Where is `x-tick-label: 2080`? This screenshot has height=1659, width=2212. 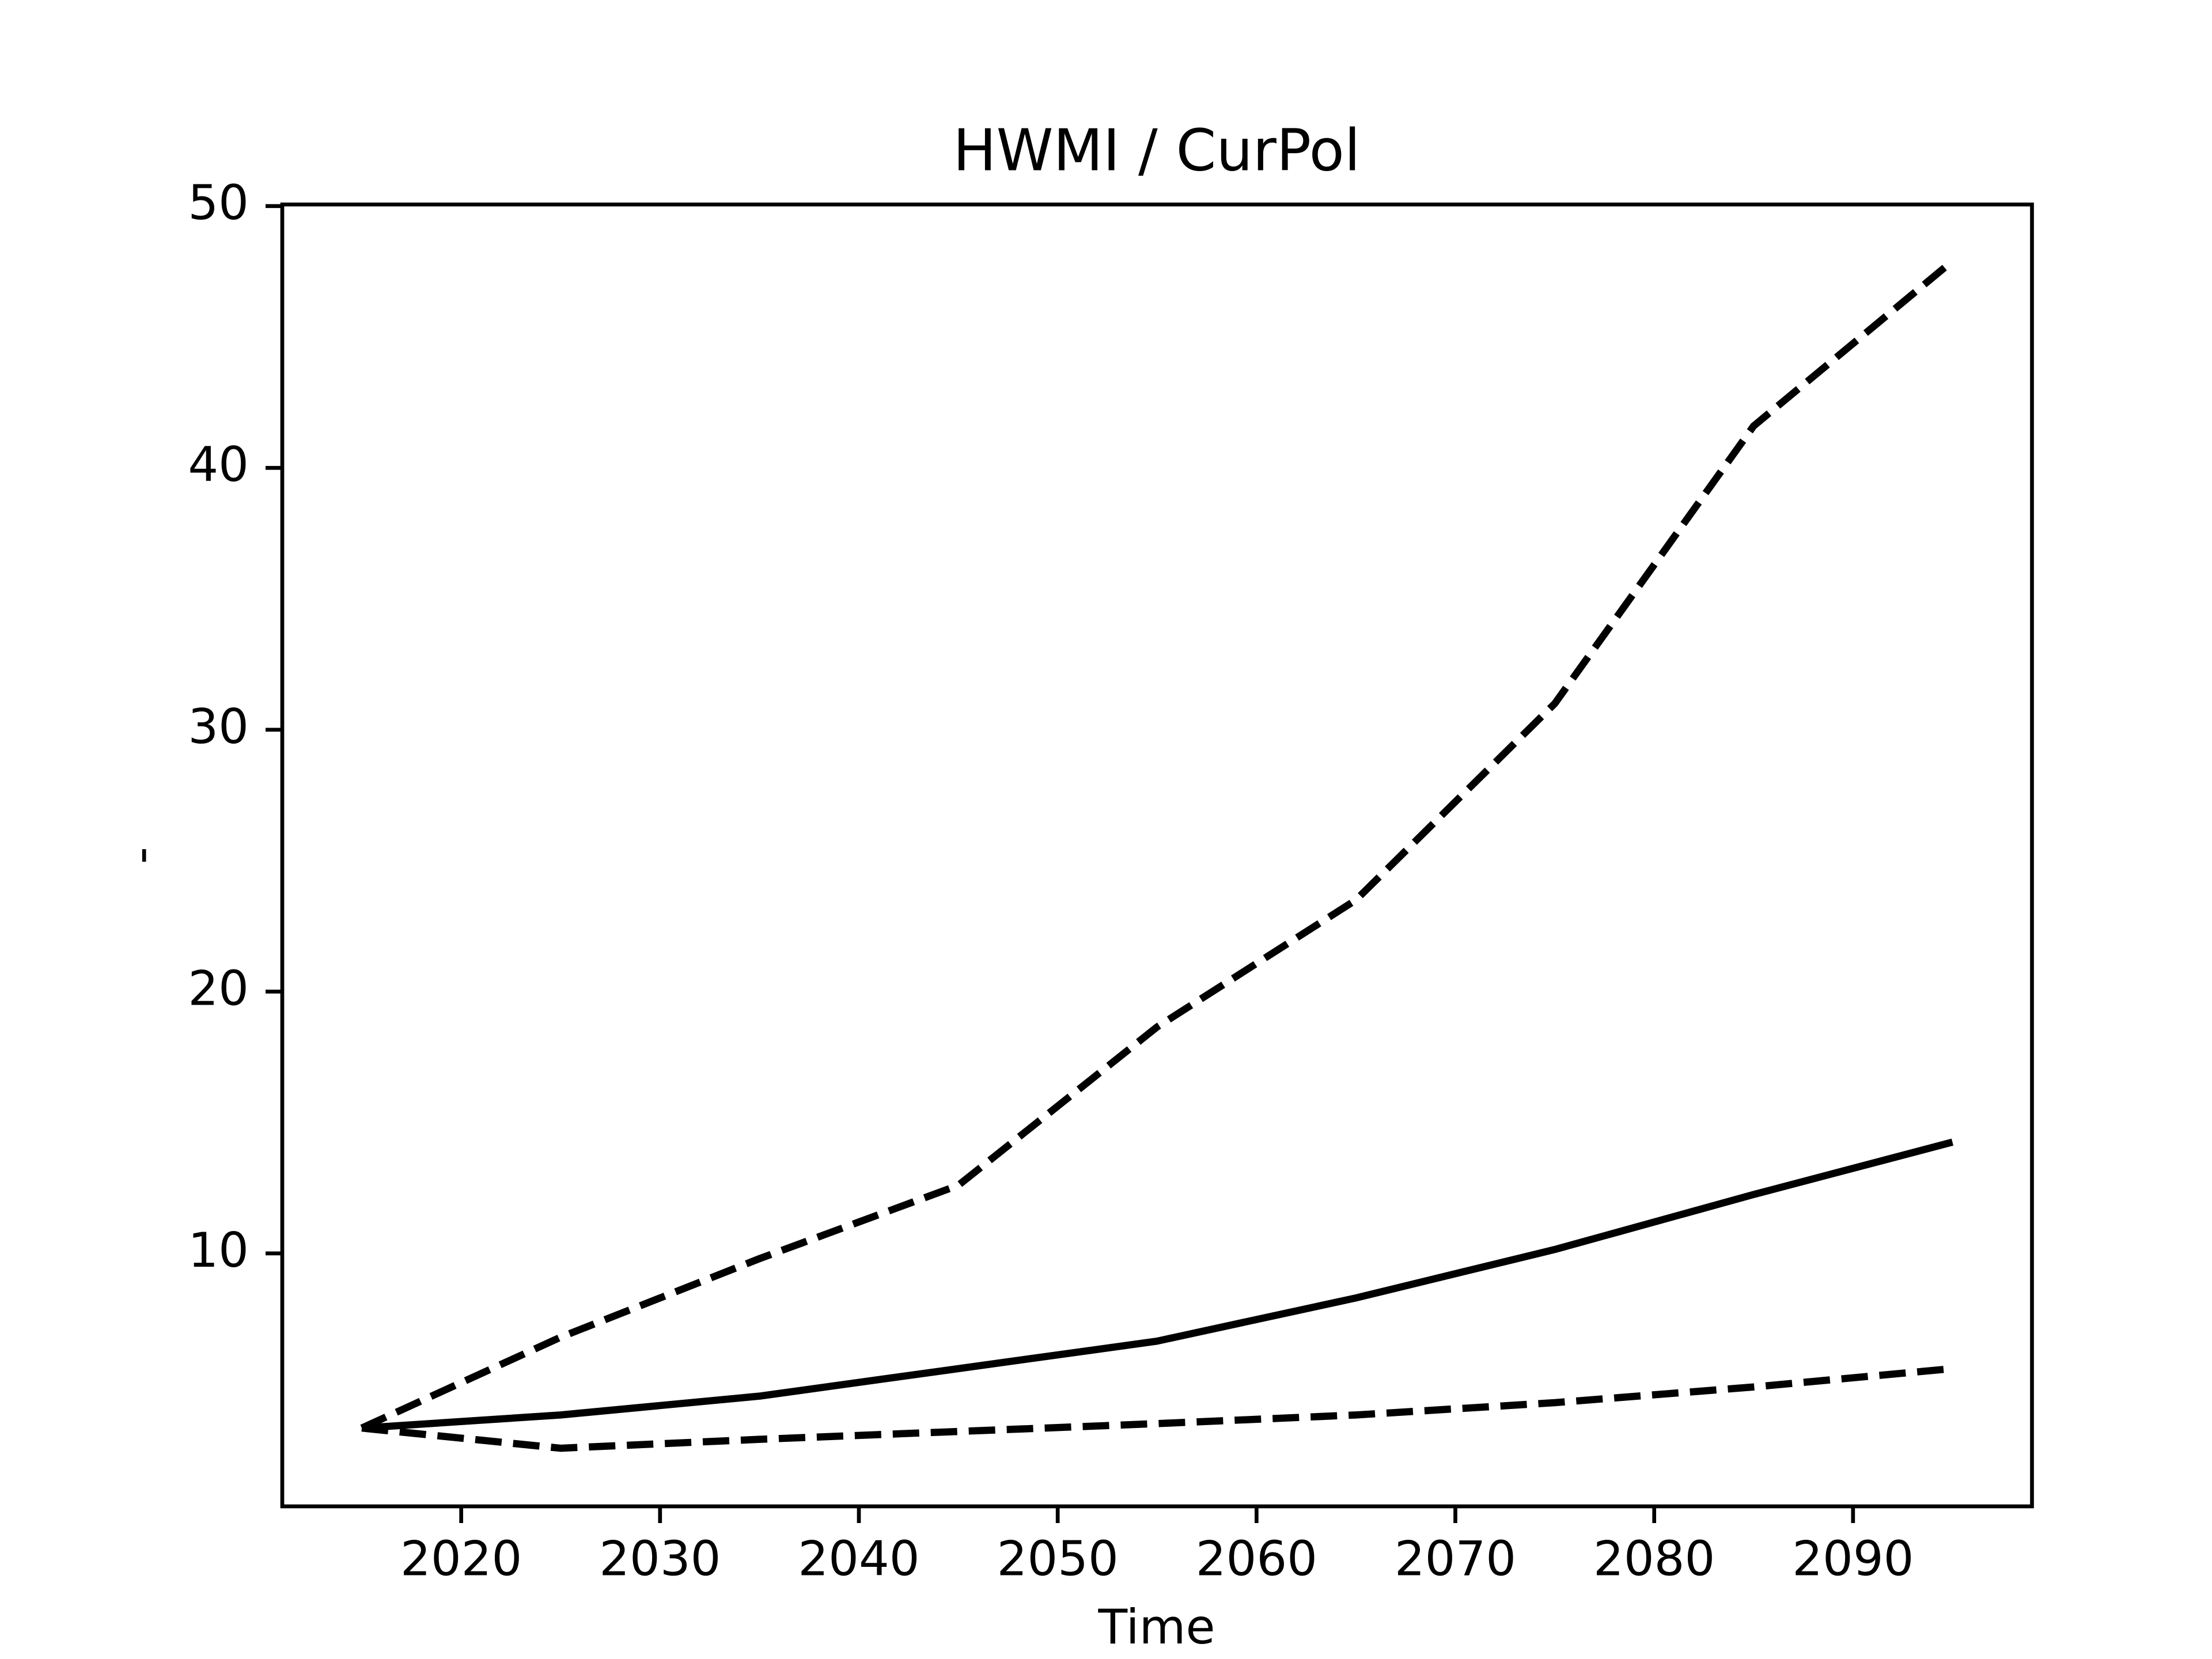 x-tick-label: 2080 is located at coordinates (1654, 1559).